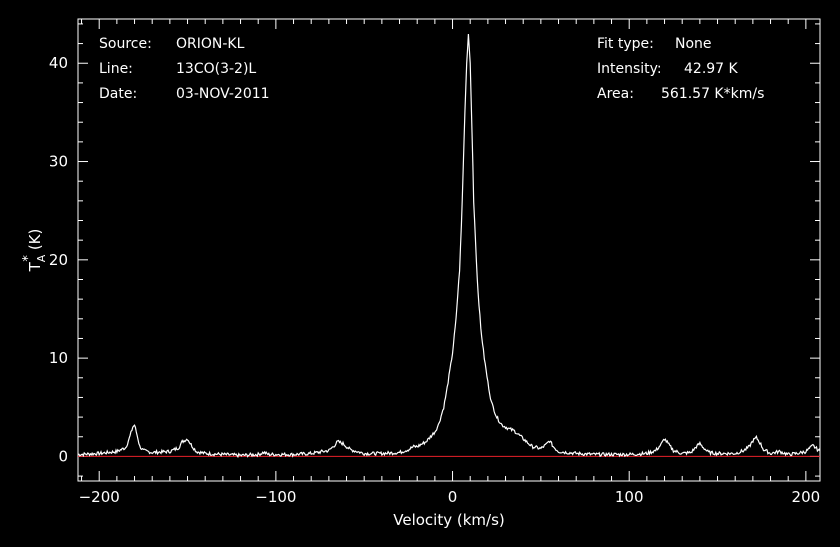 The image size is (840, 547). I want to click on svg-text:TA*(K): TA* (K), so click(34, 251).